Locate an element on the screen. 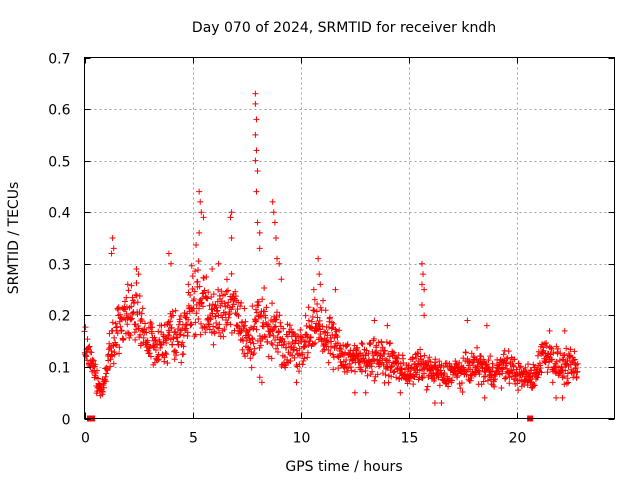  y-tick-label: 0.7 is located at coordinates (59, 60).